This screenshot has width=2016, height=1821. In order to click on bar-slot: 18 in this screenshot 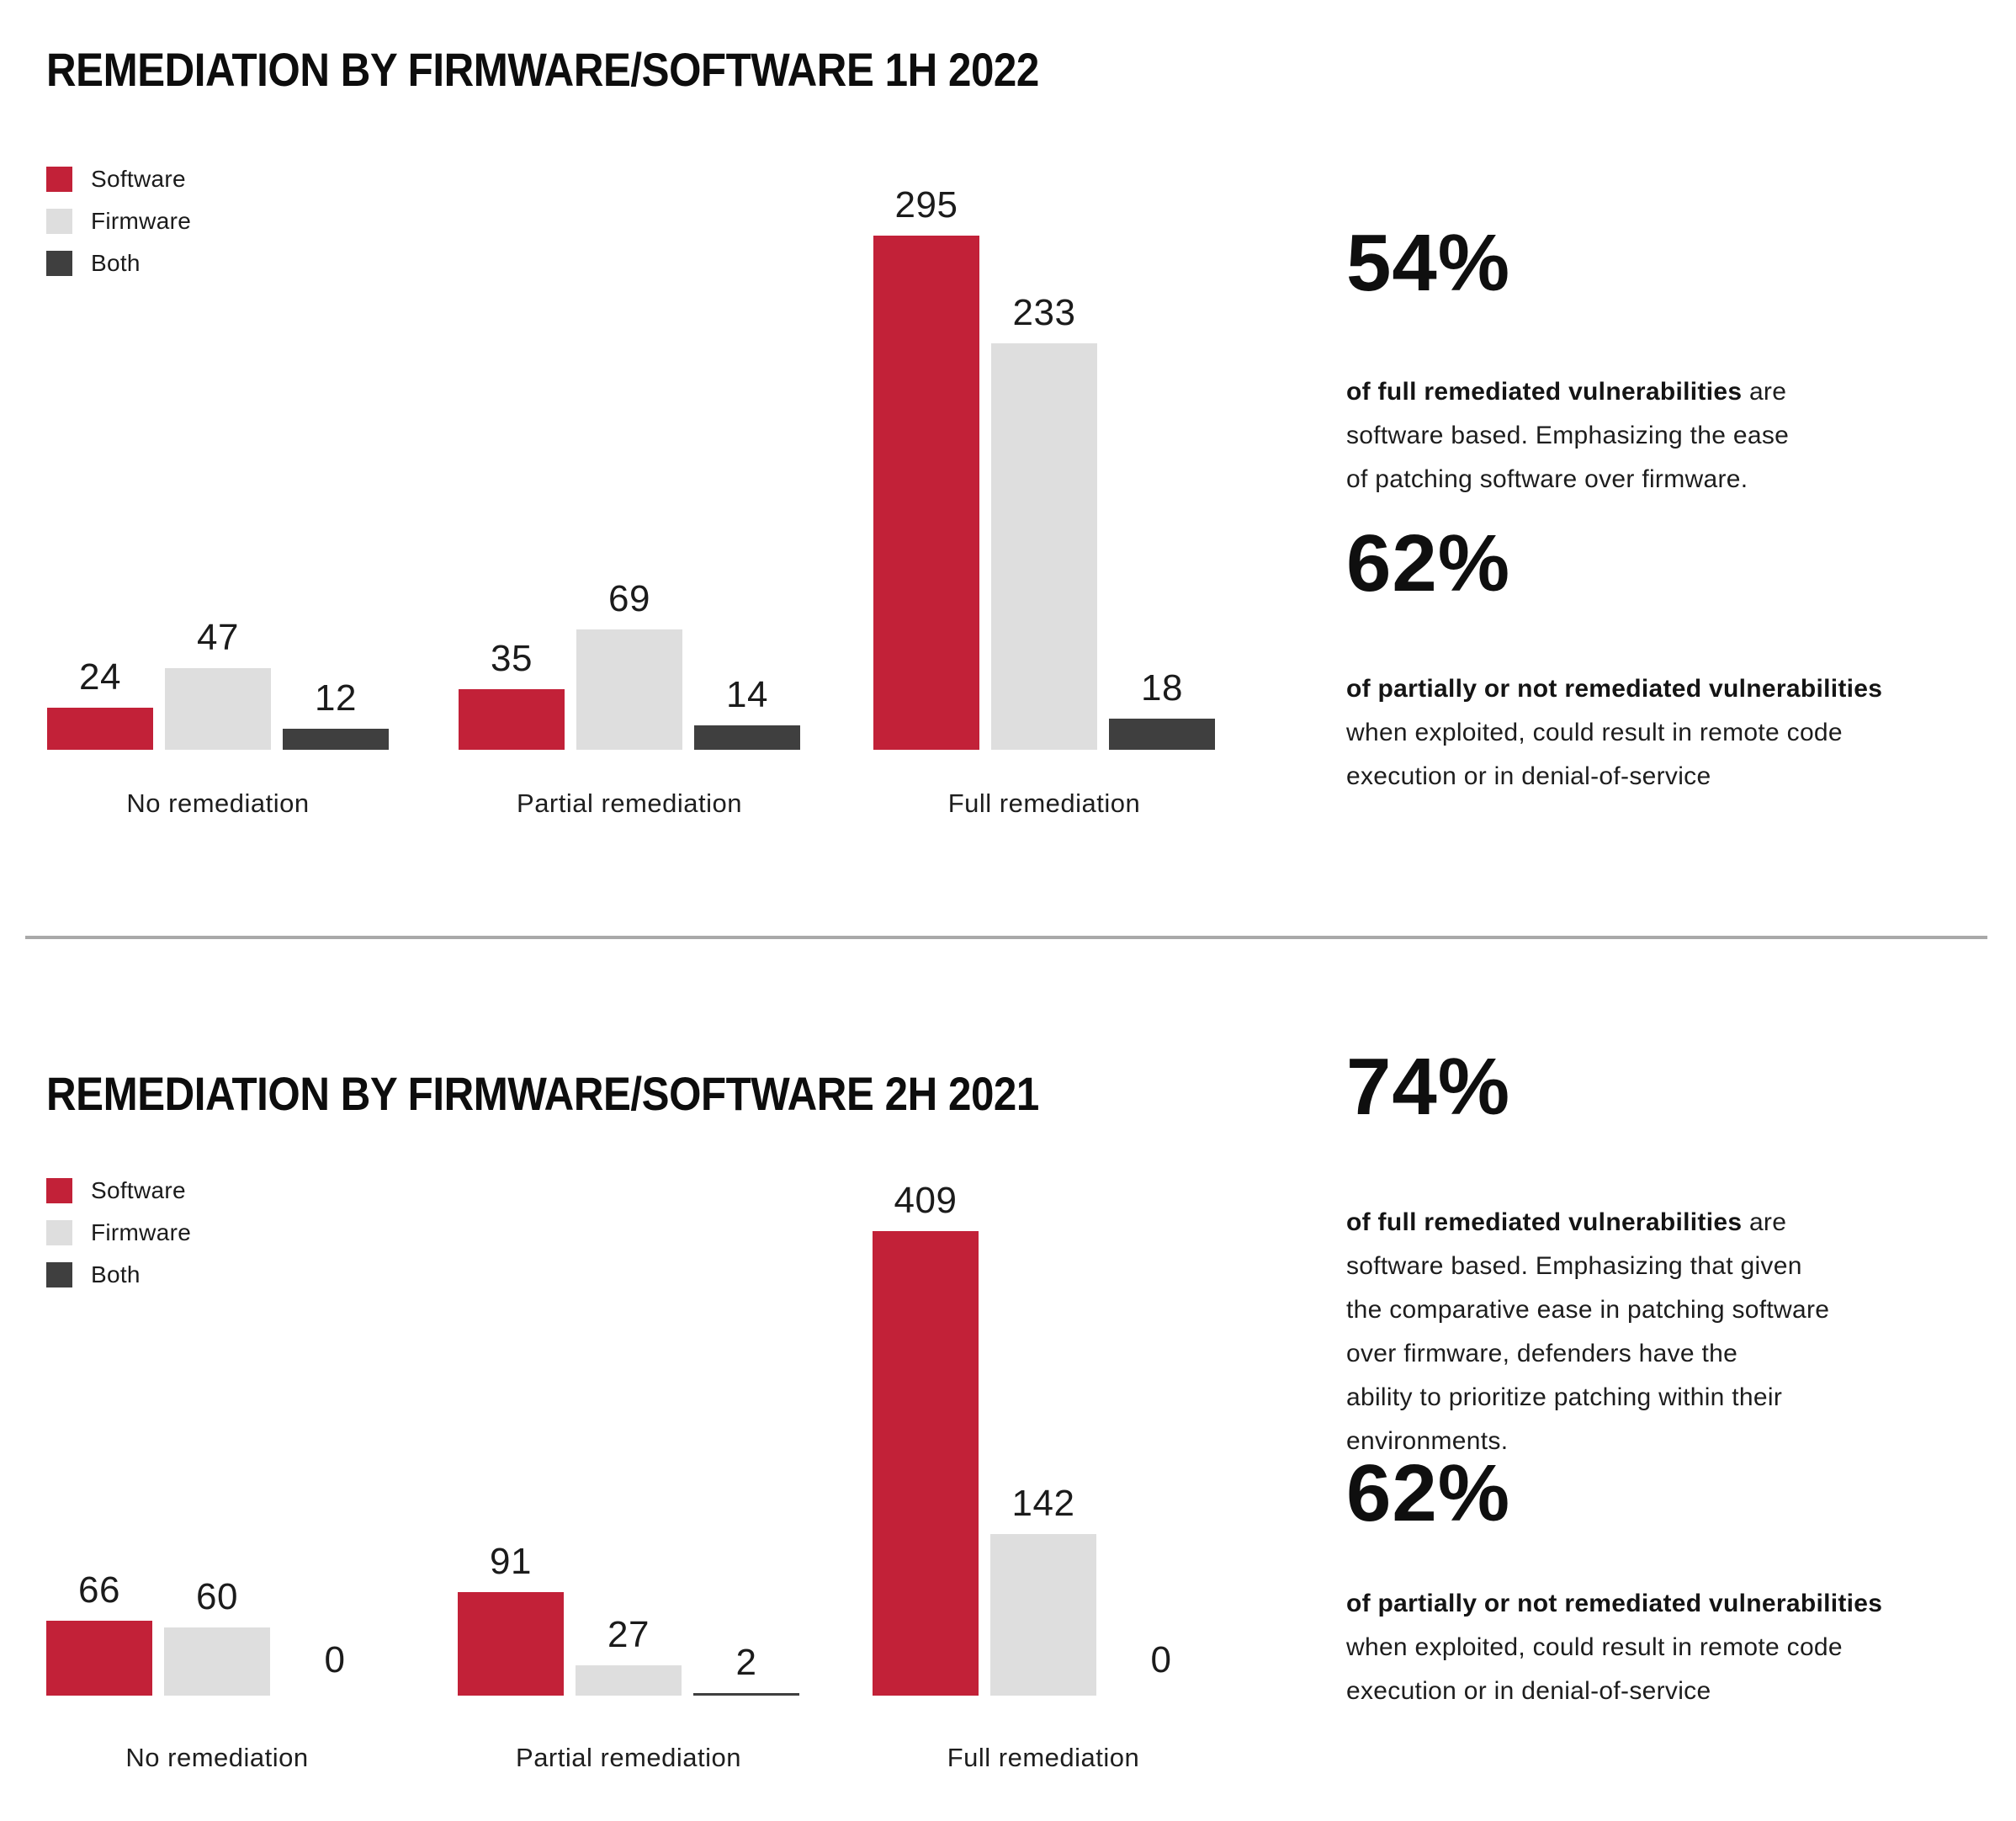, I will do `click(1162, 710)`.